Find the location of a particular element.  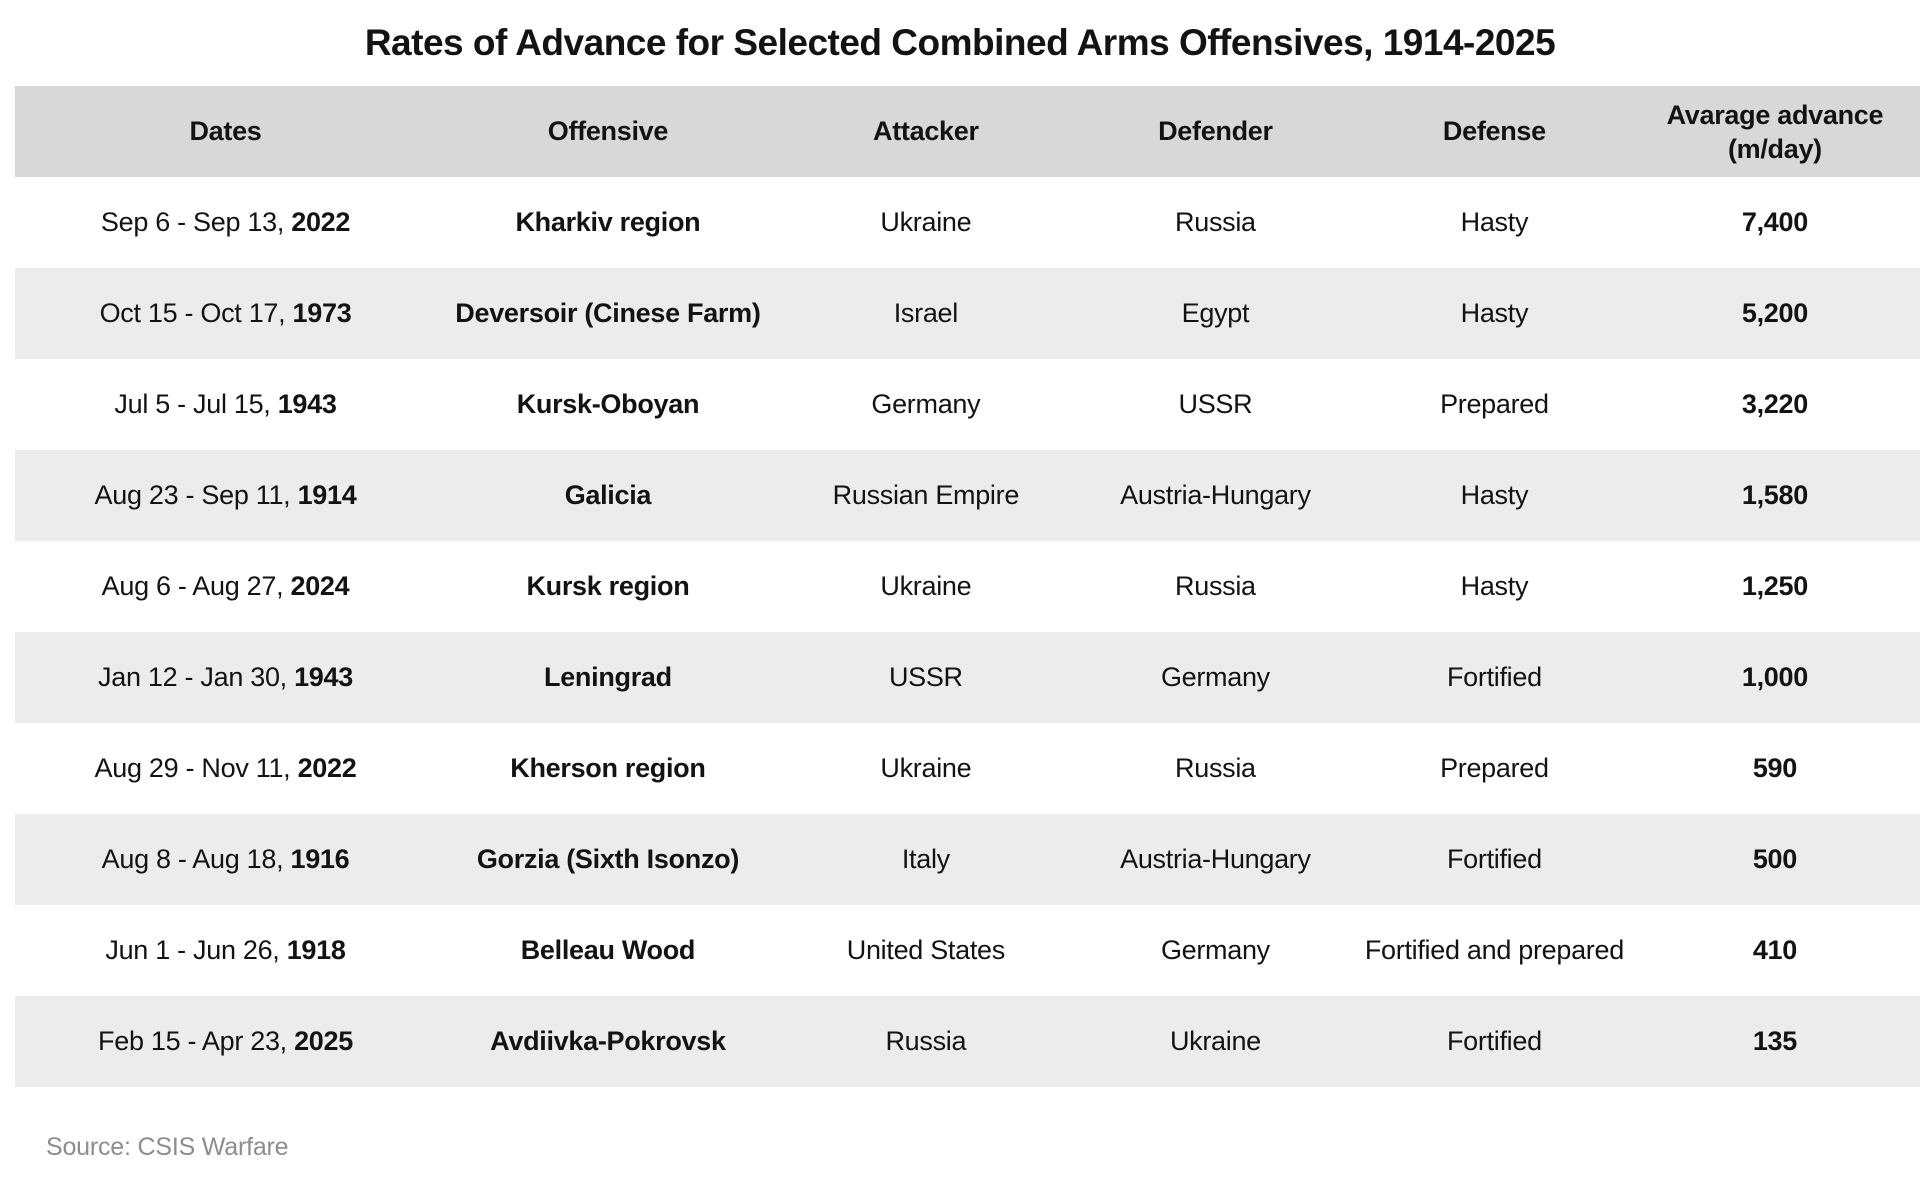

cell-attacker: Italy is located at coordinates (925, 859).